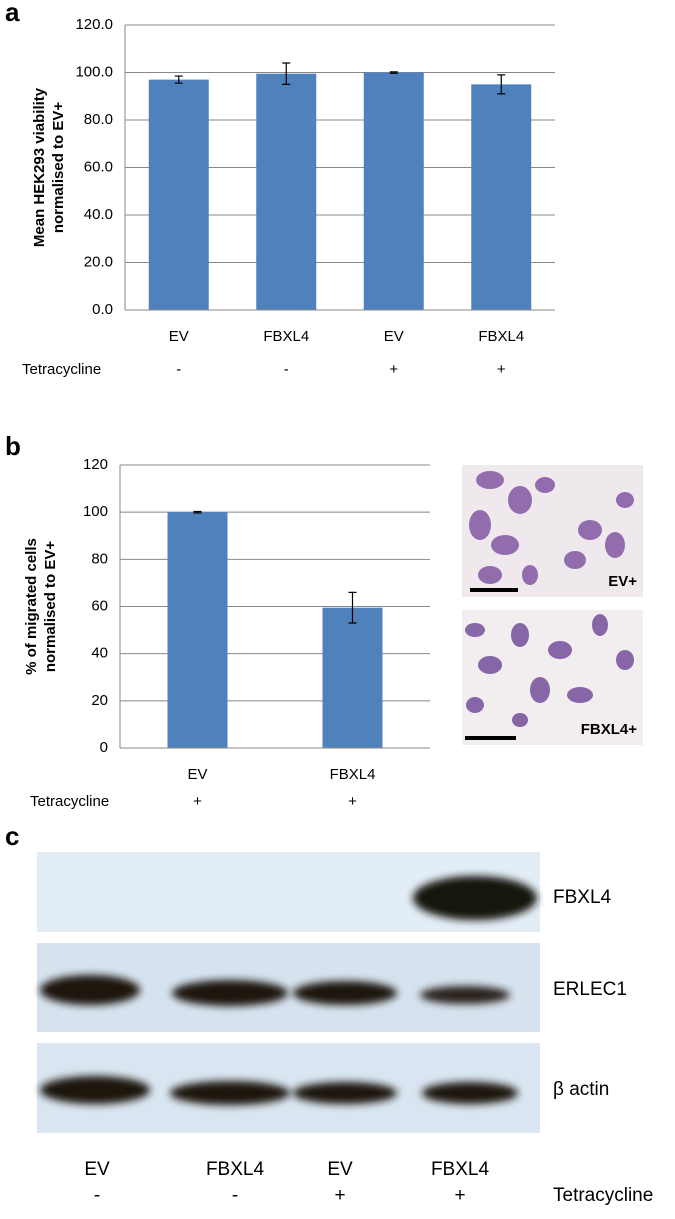  Describe the element at coordinates (590, 989) in the screenshot. I see `blot-row-label: ERLEC1` at that location.